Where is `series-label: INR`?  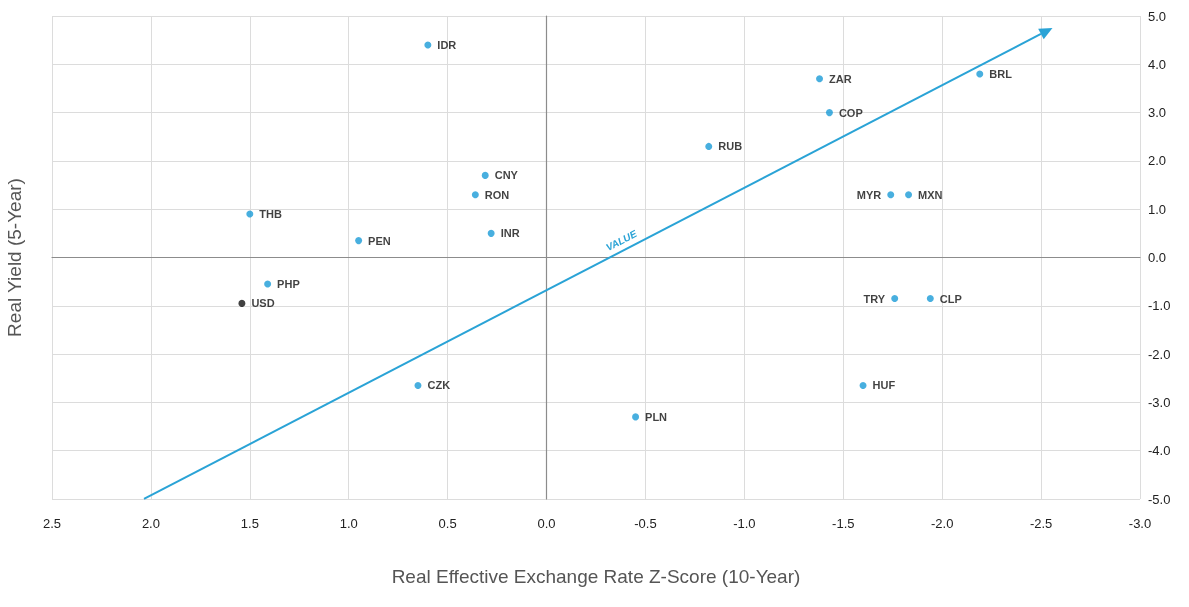
series-label: INR is located at coordinates (510, 233).